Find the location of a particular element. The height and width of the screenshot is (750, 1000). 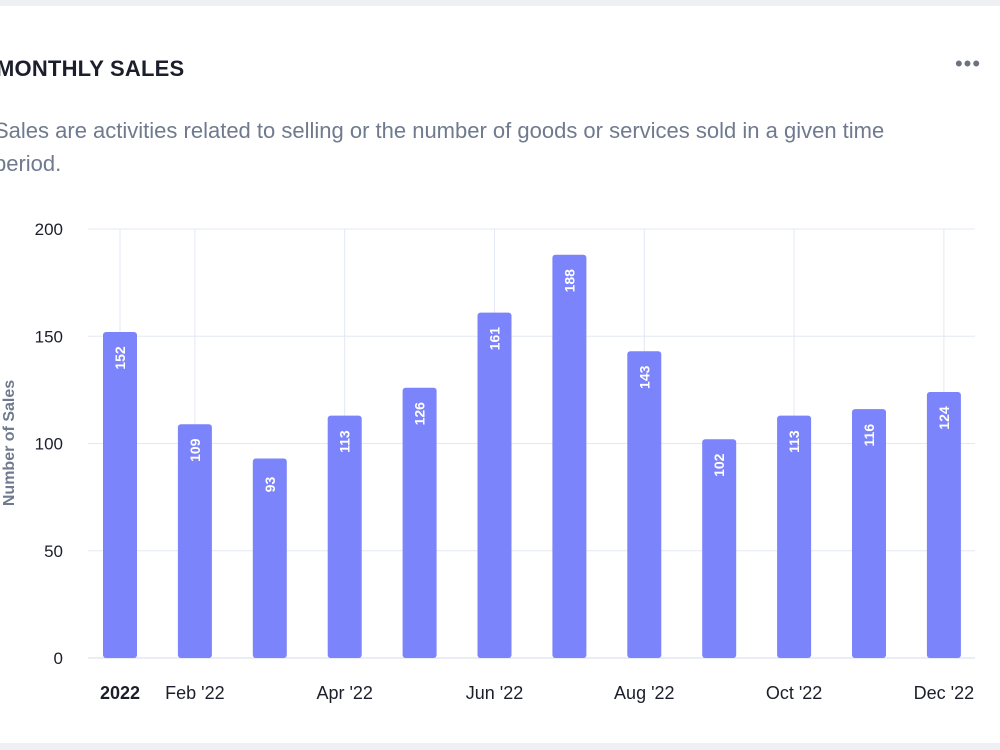

more-options-icon: ••• is located at coordinates (968, 63).